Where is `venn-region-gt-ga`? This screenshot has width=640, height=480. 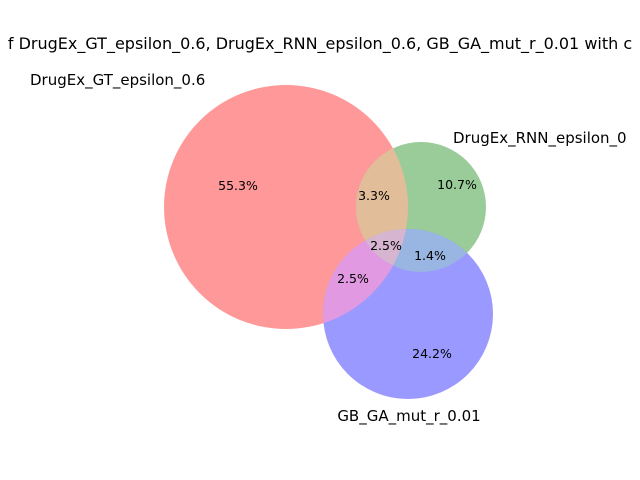
venn-region-gt-ga is located at coordinates (365, 279).